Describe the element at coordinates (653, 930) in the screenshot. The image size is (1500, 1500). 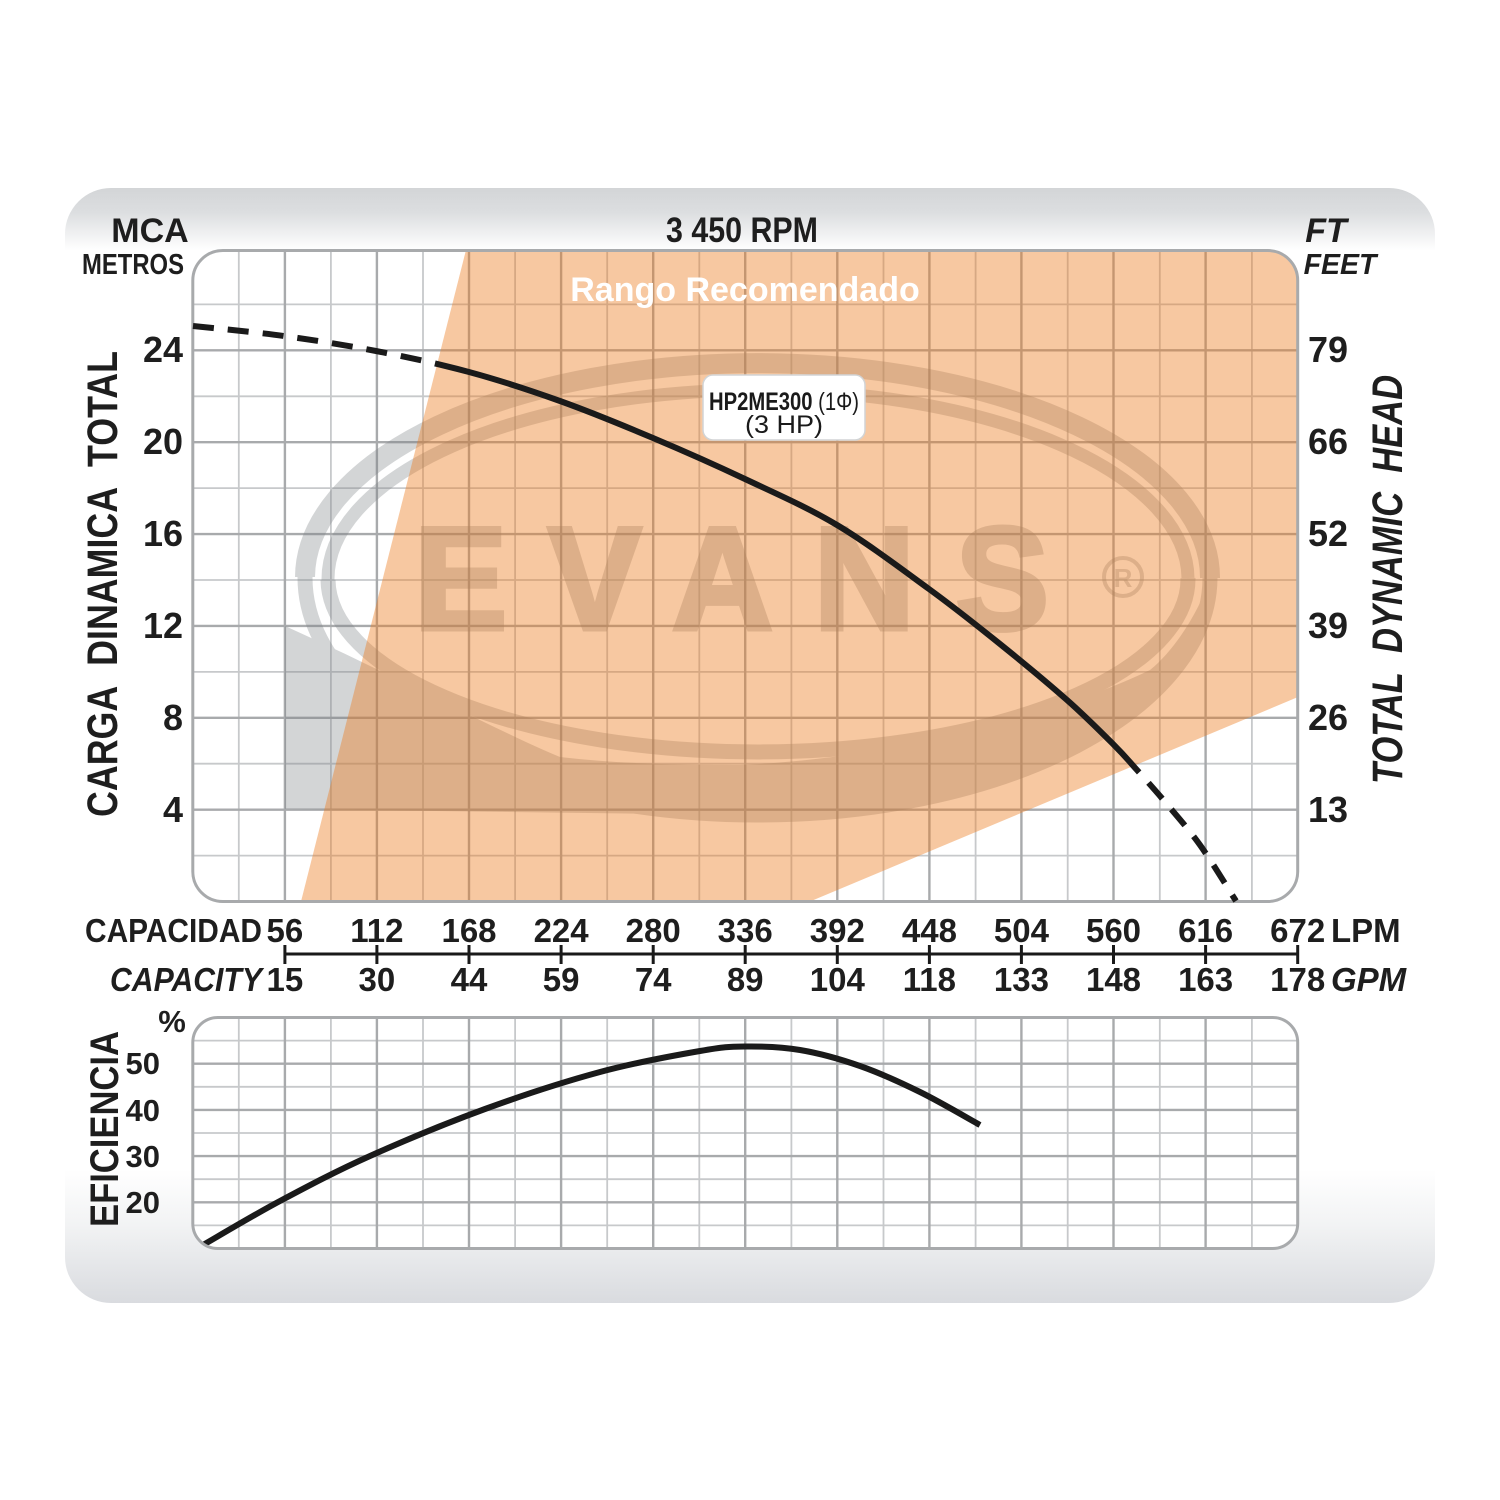
I see `svg-text: 280` at that location.